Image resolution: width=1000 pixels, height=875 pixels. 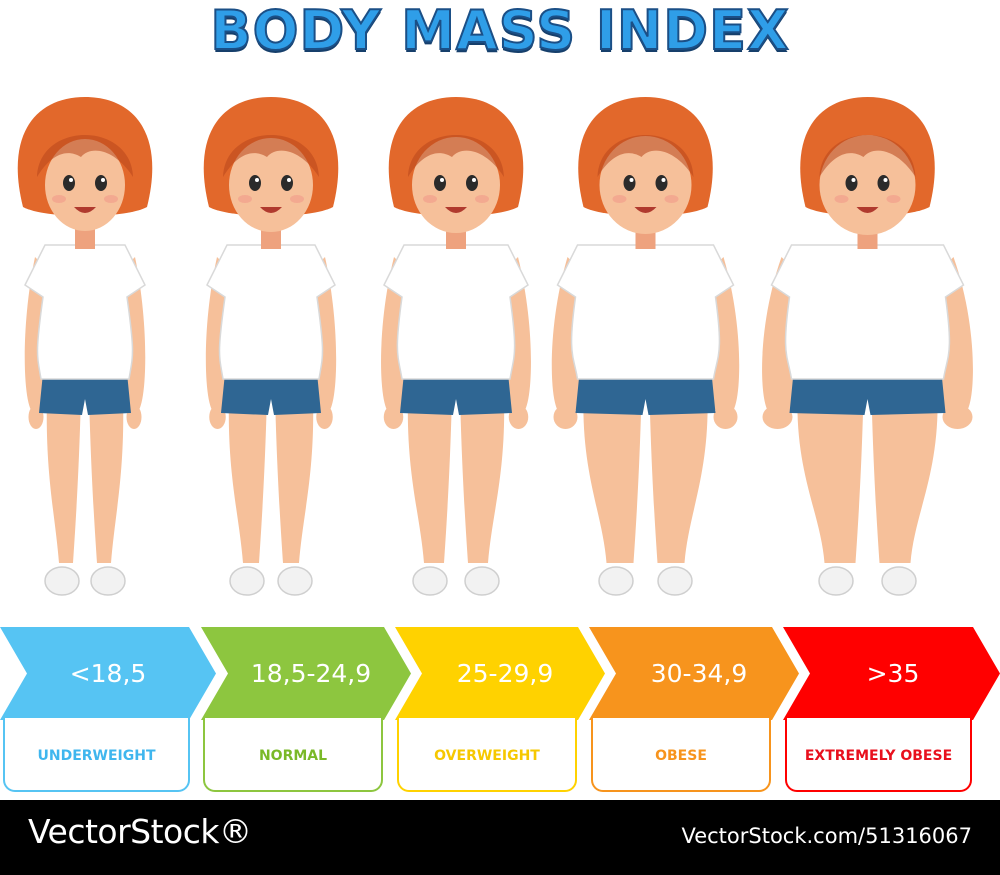 I want to click on bmi-label-obese: OBESE, so click(x=681, y=755).